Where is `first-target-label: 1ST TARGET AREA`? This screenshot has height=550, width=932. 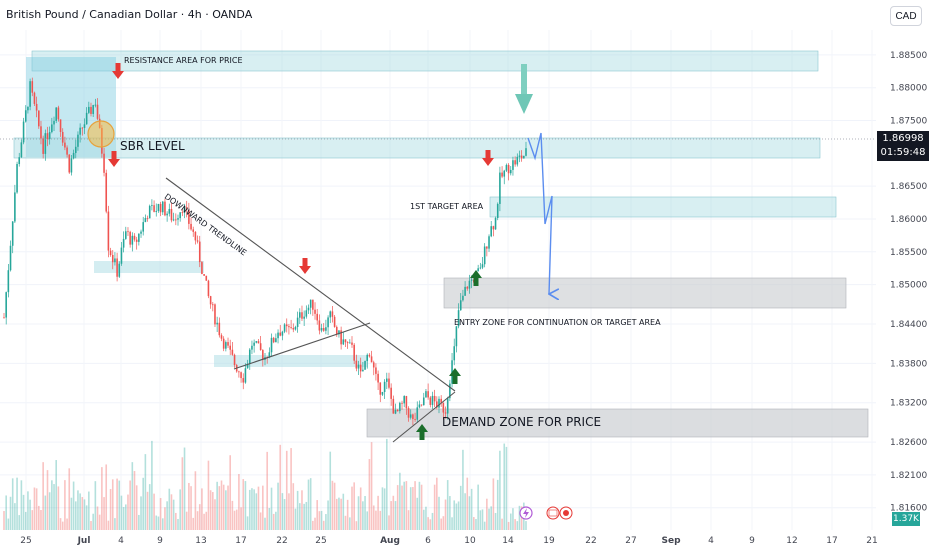
first-target-label: 1ST TARGET AREA is located at coordinates (447, 206).